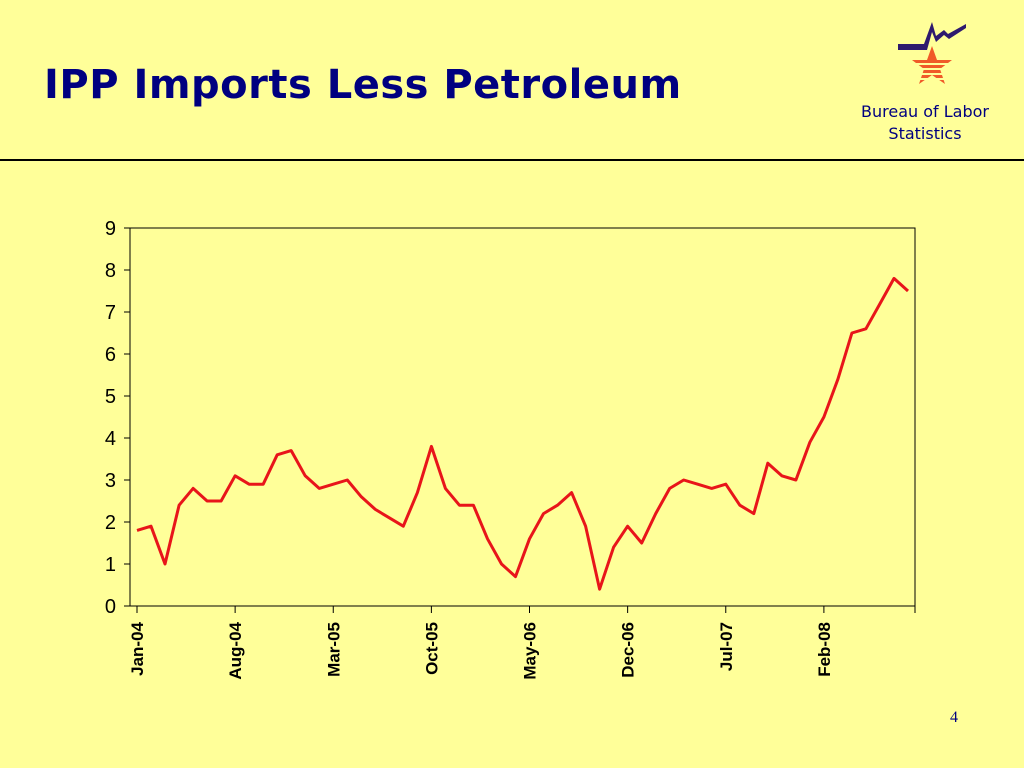 The image size is (1024, 768). Describe the element at coordinates (954, 717) in the screenshot. I see `page-number: 4` at that location.